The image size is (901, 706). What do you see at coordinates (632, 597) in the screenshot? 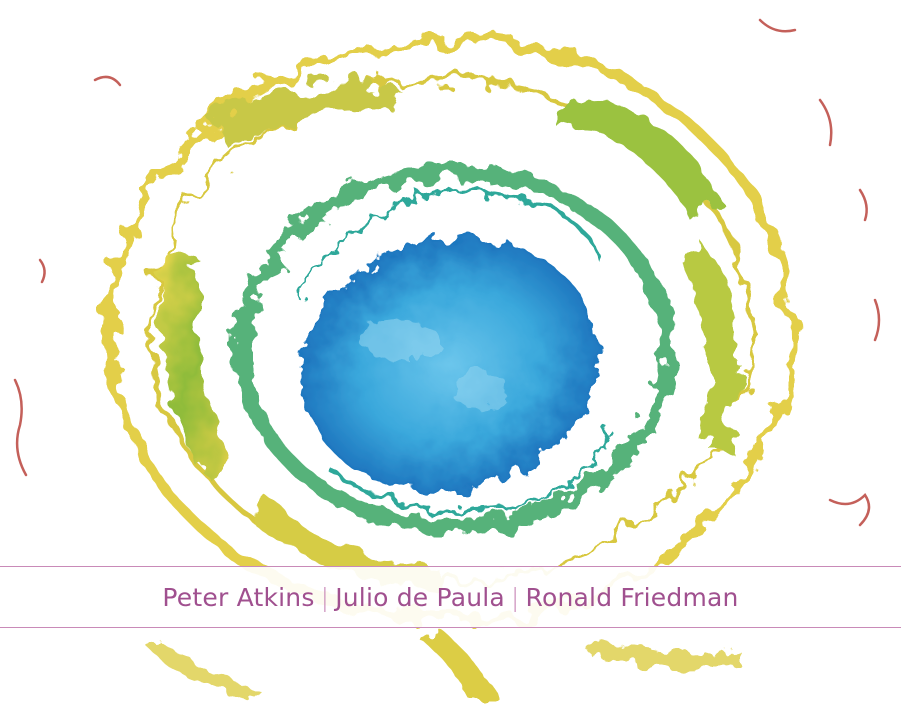
I see `author-3: Ronald Friedman` at bounding box center [632, 597].